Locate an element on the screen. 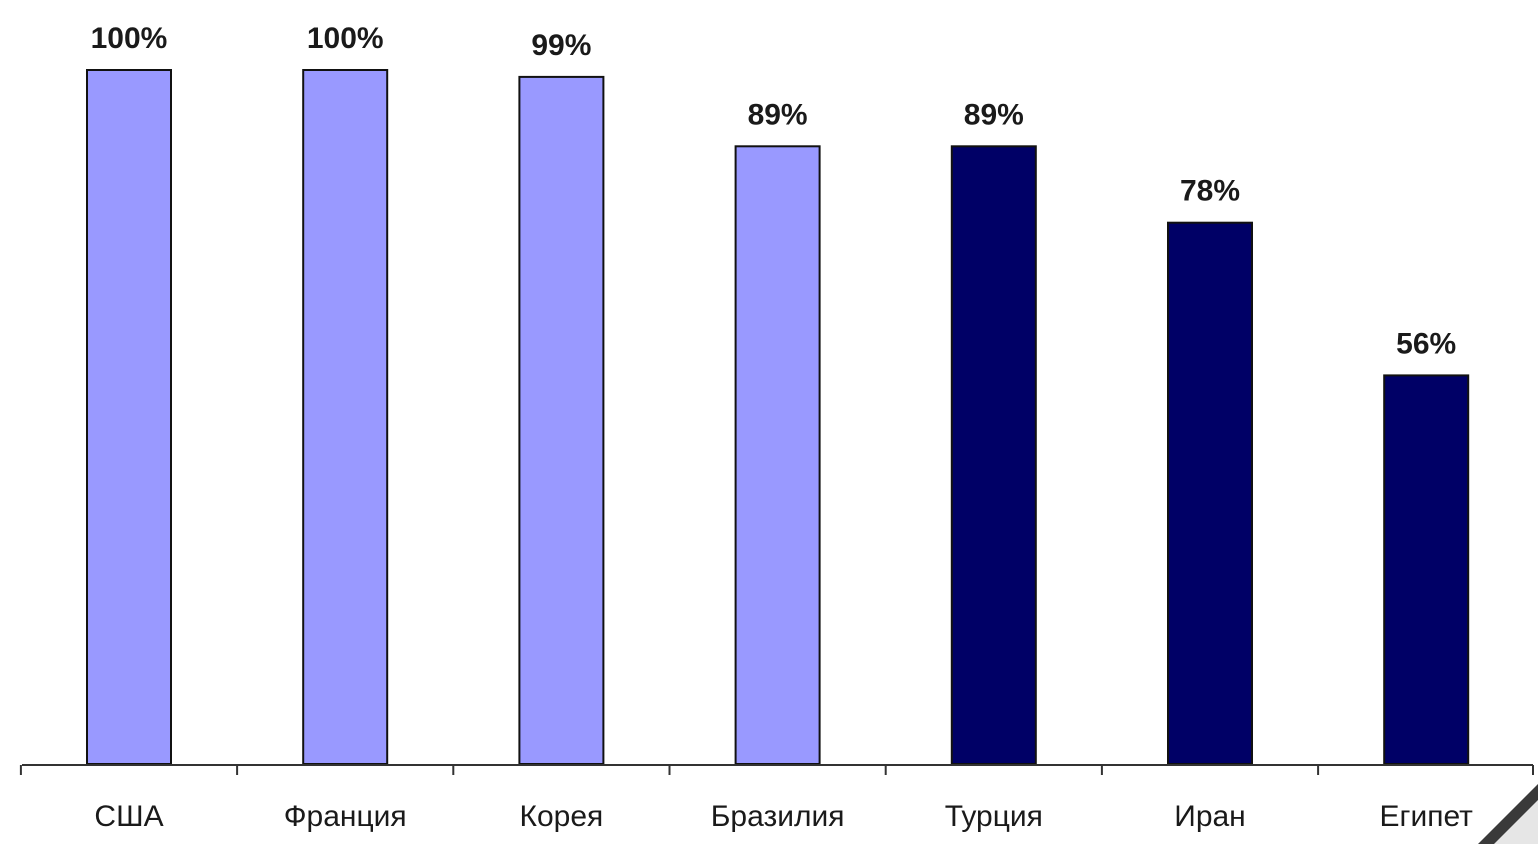 The width and height of the screenshot is (1538, 844). category-label-2: Франция is located at coordinates (345, 816).